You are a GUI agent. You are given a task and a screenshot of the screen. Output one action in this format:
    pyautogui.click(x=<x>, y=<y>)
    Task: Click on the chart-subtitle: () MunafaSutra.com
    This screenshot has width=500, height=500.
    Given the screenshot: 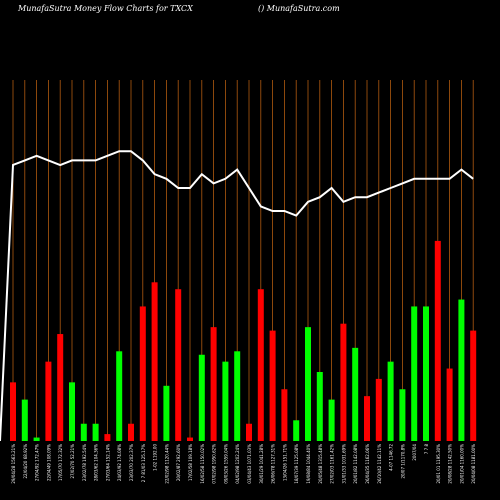 What is the action you would take?
    pyautogui.click(x=299, y=8)
    